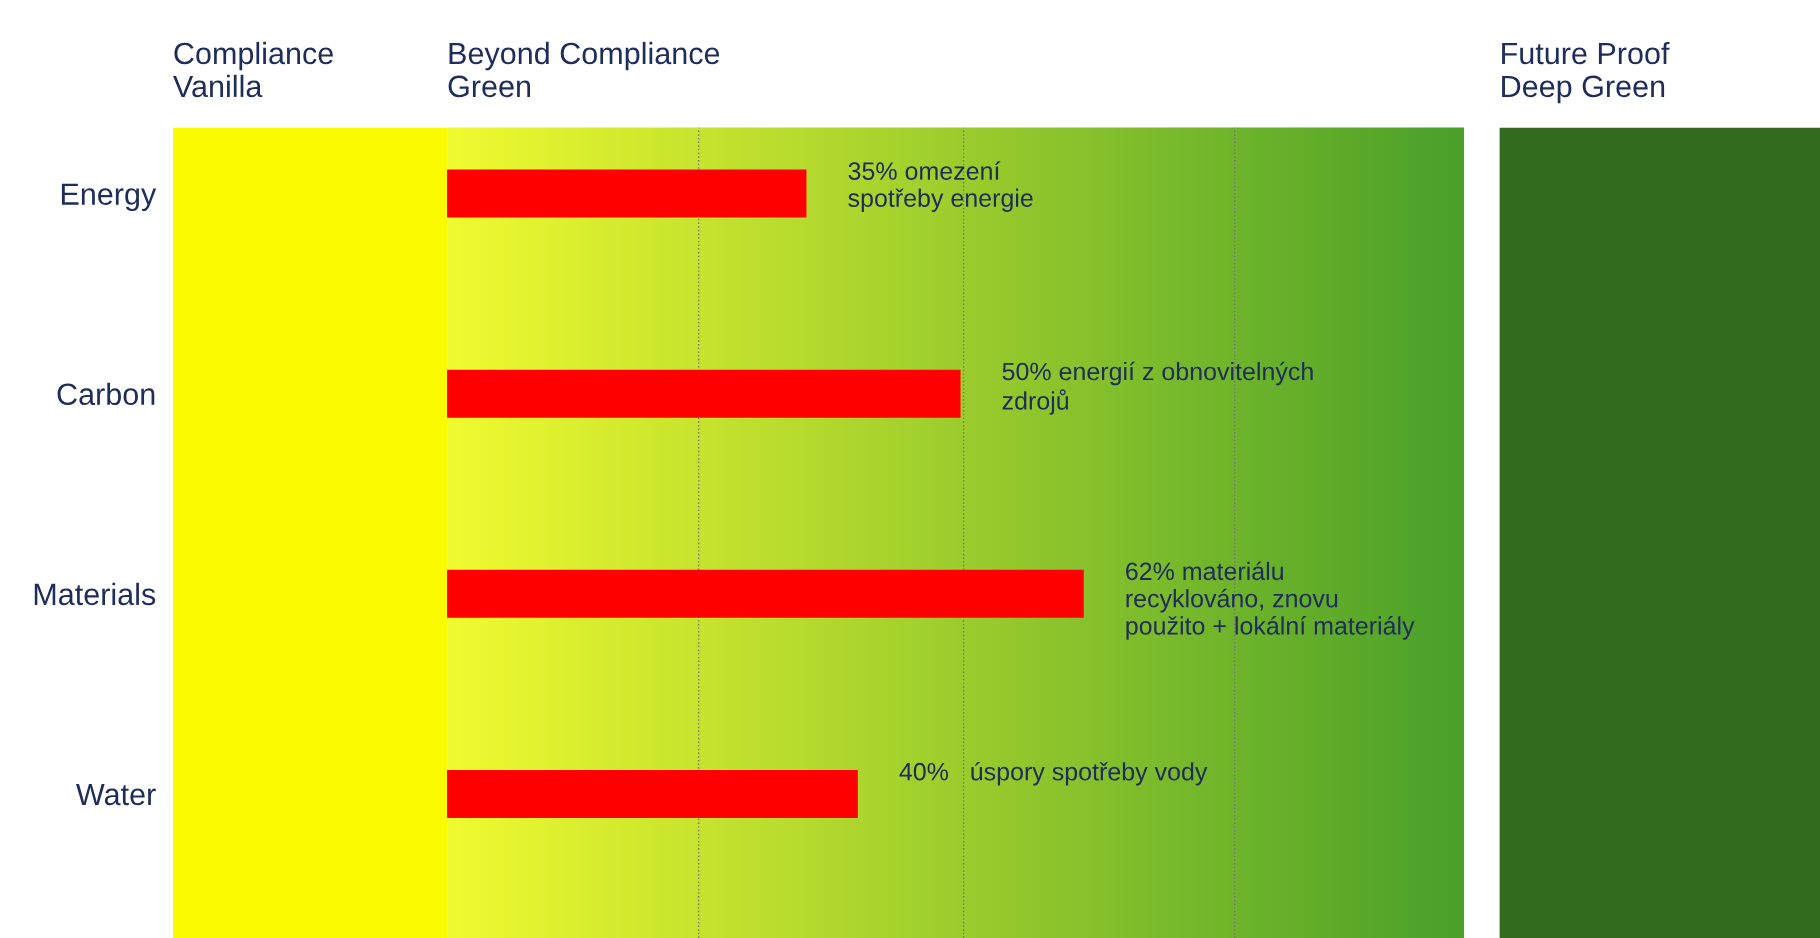 The height and width of the screenshot is (938, 1820). What do you see at coordinates (116, 794) in the screenshot?
I see `y-tick-label: Water` at bounding box center [116, 794].